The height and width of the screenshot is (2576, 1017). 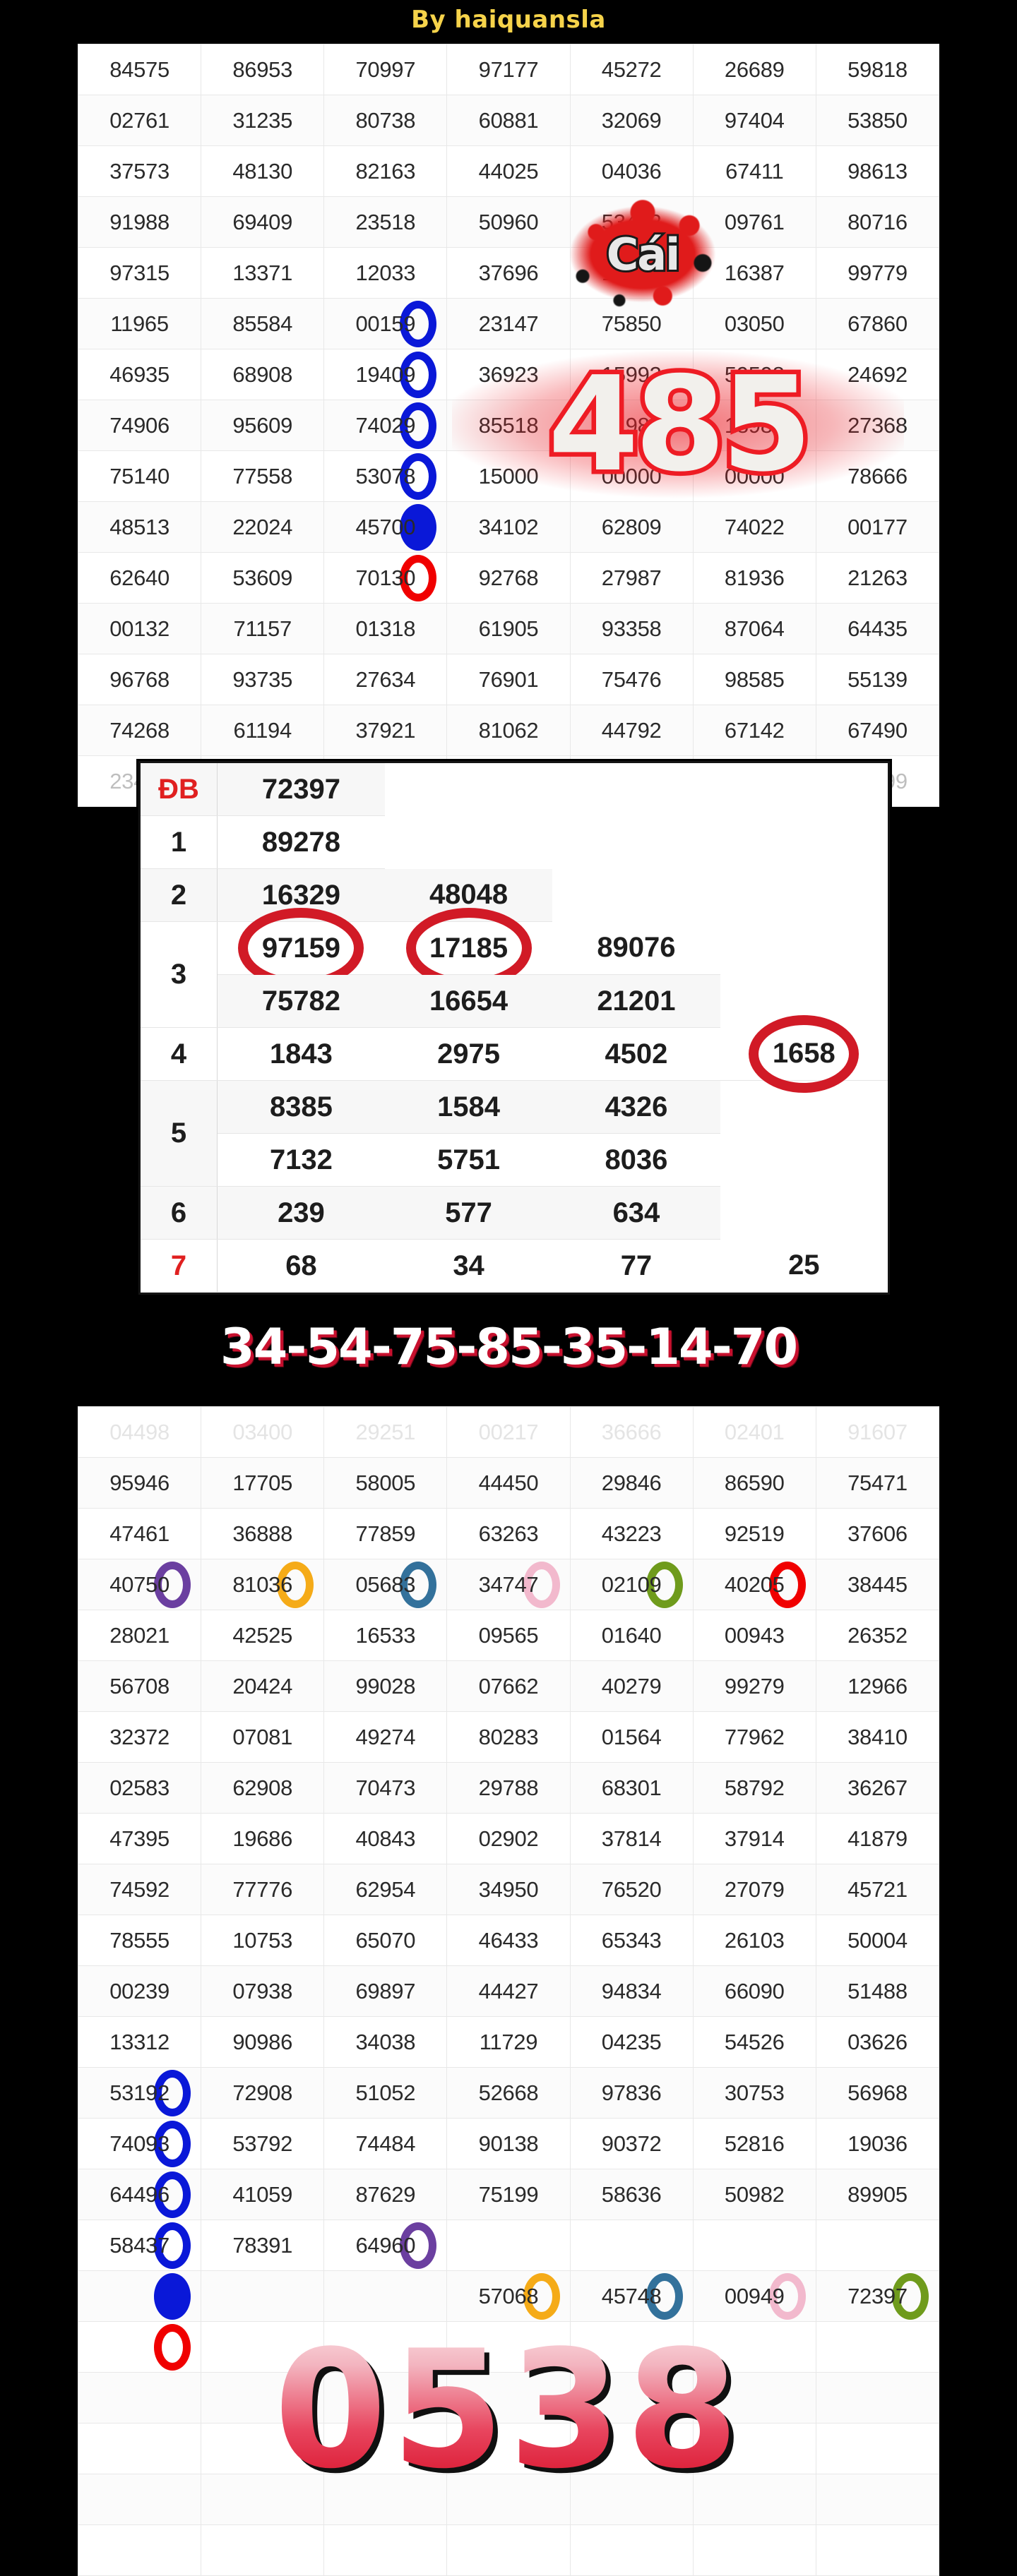 What do you see at coordinates (385, 69) in the screenshot?
I see `number-cell: 70997` at bounding box center [385, 69].